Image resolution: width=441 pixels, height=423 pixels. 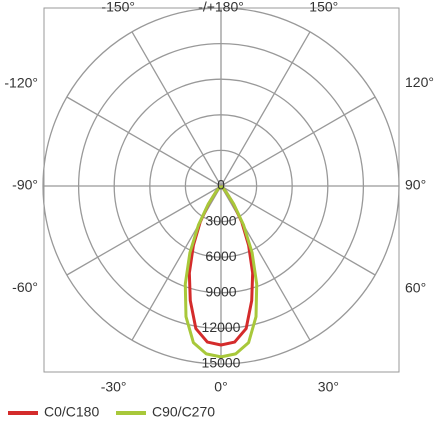 What do you see at coordinates (419, 82) in the screenshot?
I see `angle-label: 120°` at bounding box center [419, 82].